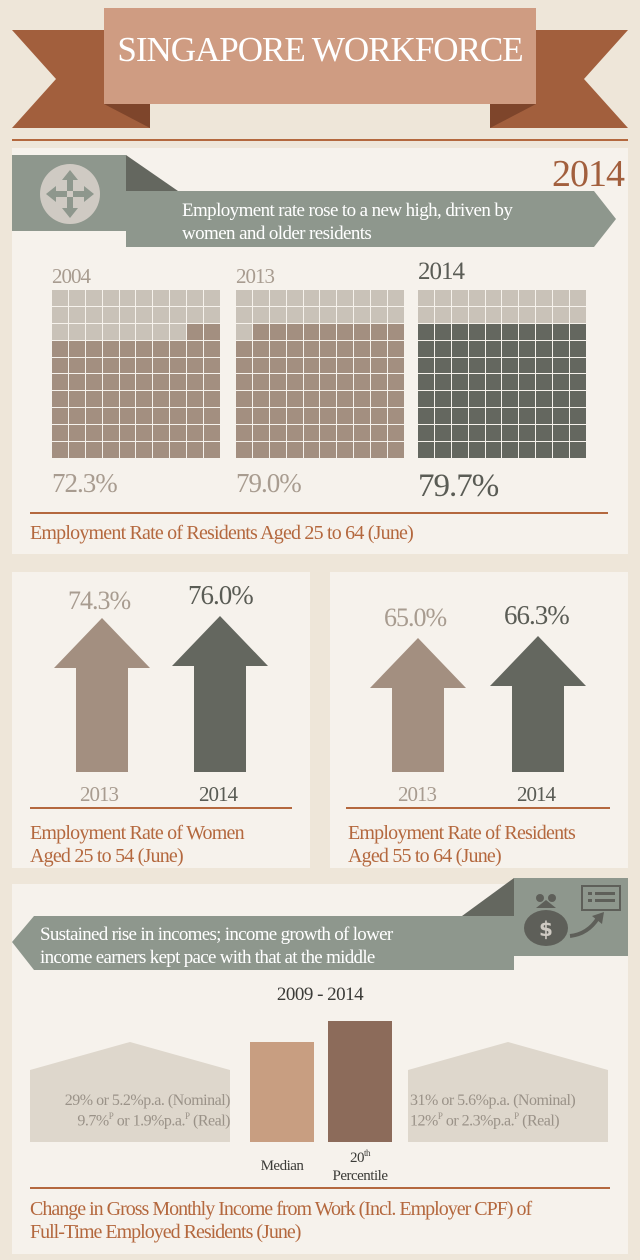  Describe the element at coordinates (209, 1121) in the screenshot. I see `median-real-label: (Real)` at that location.